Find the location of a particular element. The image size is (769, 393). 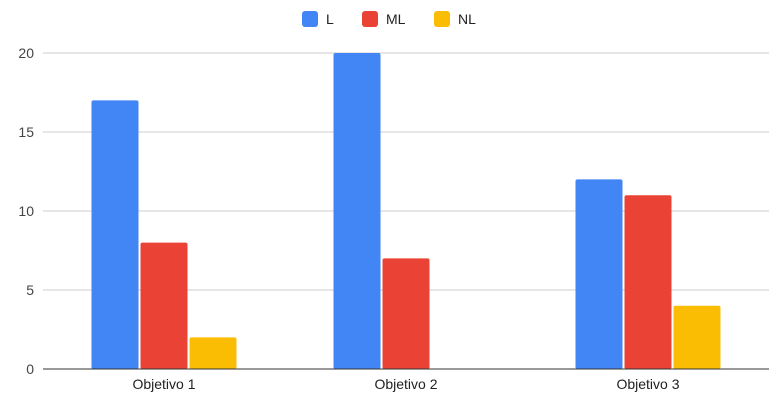

y-tick-label: 15 is located at coordinates (26, 132).